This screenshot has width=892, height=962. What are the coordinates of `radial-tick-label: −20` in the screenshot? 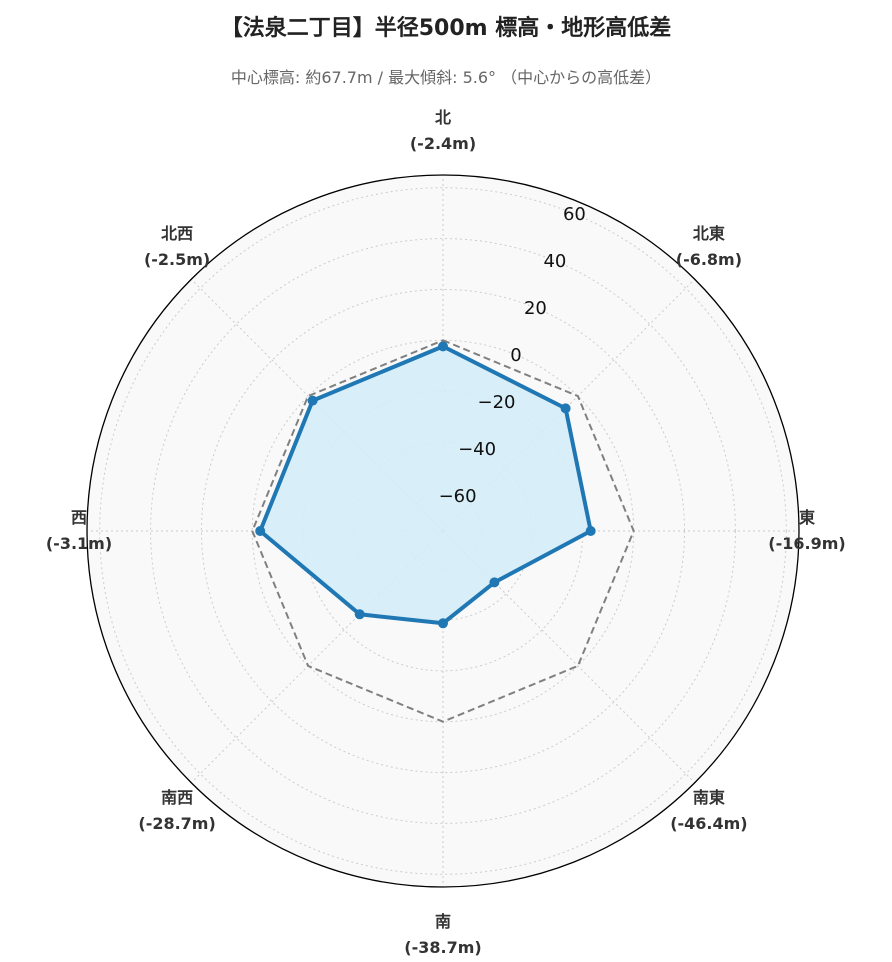 It's located at (497, 402).